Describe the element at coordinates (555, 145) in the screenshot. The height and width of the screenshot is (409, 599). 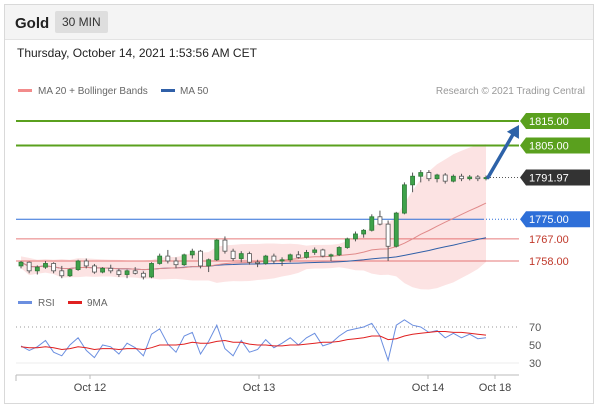
I see `level-tag-bg` at that location.